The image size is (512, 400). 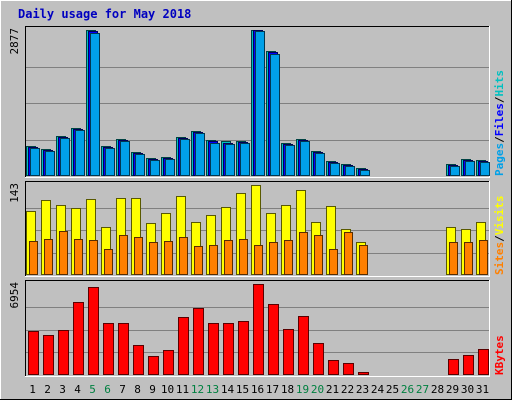 I want to click on legend-files: Files, so click(x=499, y=119).